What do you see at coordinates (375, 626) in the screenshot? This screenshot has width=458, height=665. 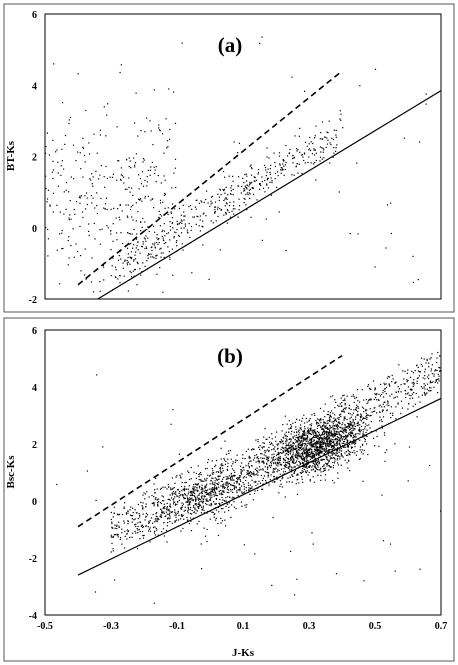 I see `panel-b-xtick-label: 0.5` at bounding box center [375, 626].